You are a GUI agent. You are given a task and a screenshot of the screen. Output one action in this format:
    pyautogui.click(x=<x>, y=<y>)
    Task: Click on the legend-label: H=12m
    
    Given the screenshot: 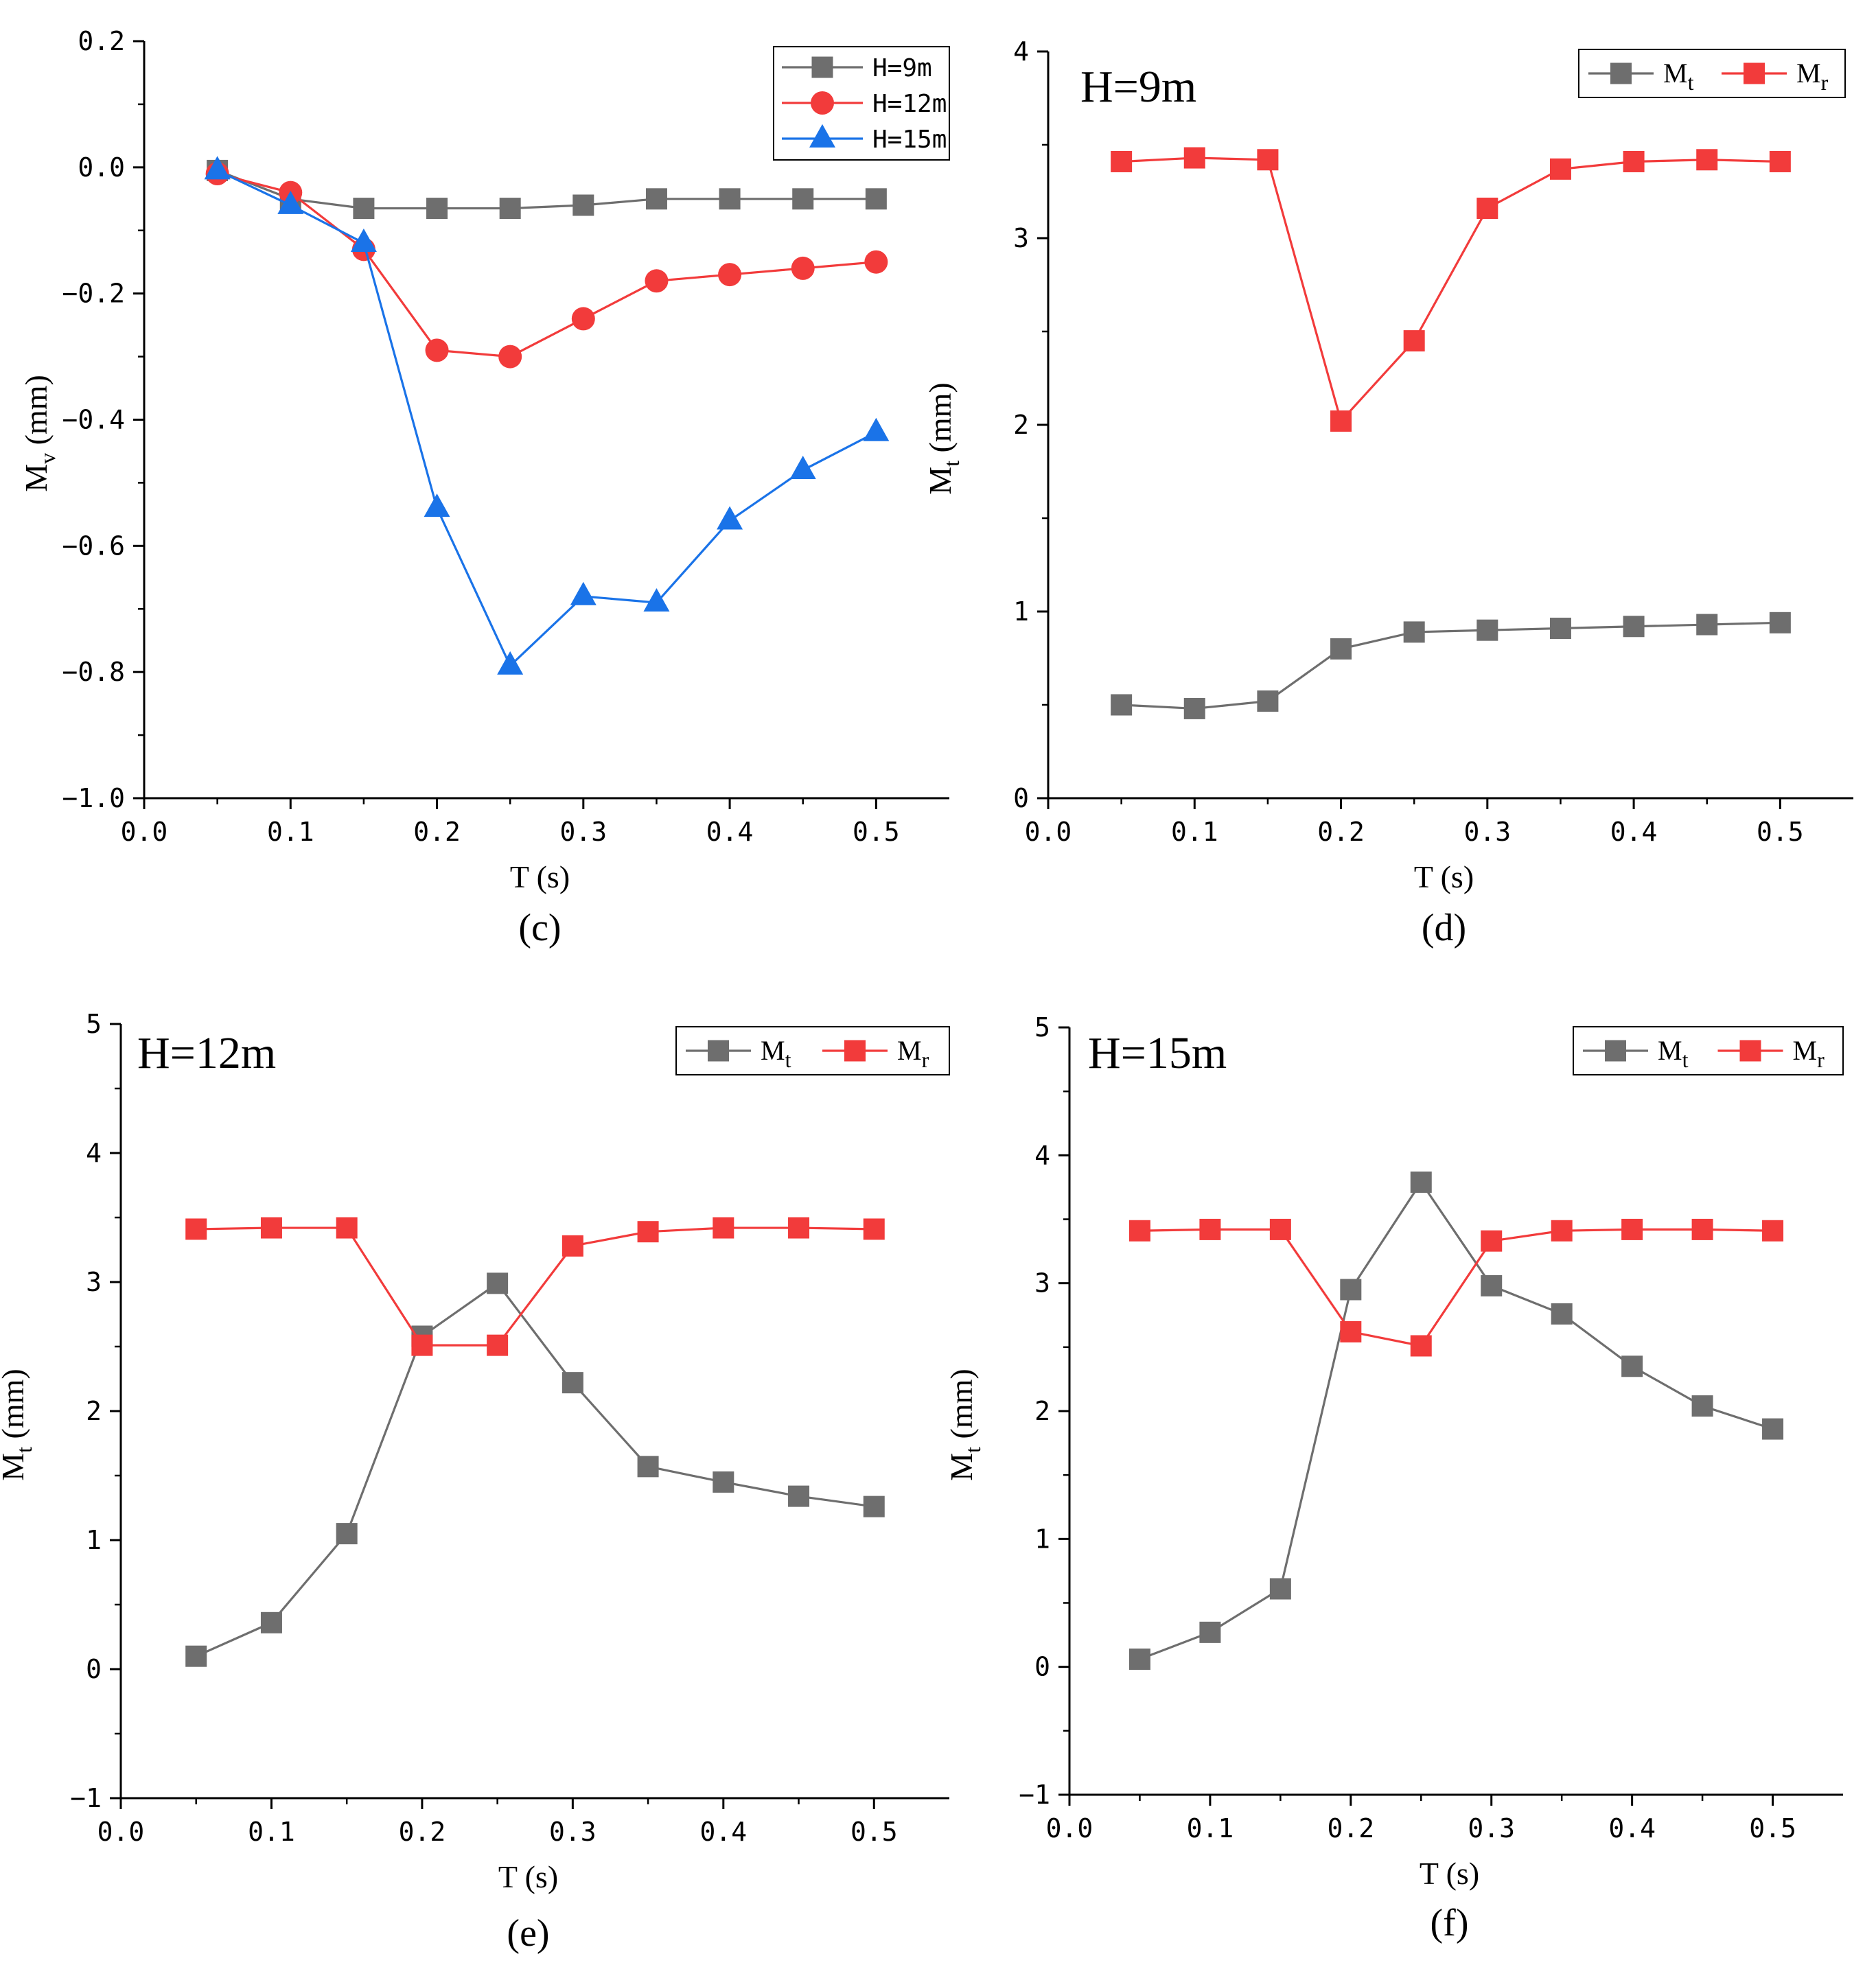 What is the action you would take?
    pyautogui.click(x=909, y=104)
    